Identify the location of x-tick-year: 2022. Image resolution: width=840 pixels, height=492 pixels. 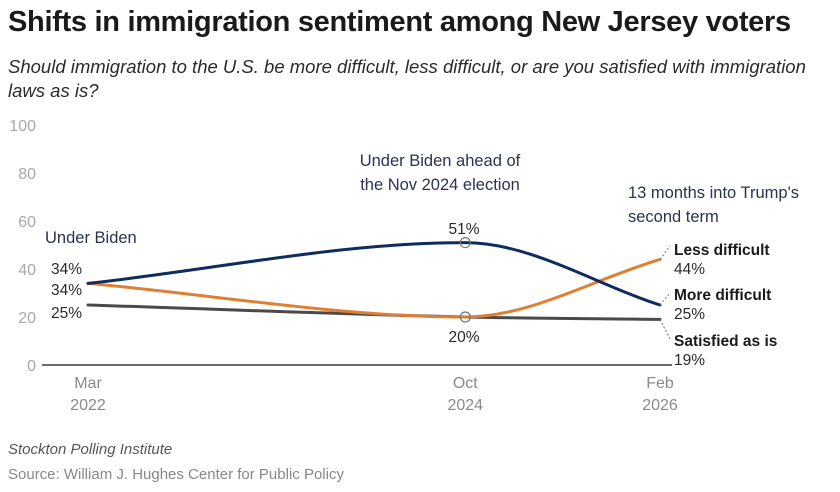
(88, 405).